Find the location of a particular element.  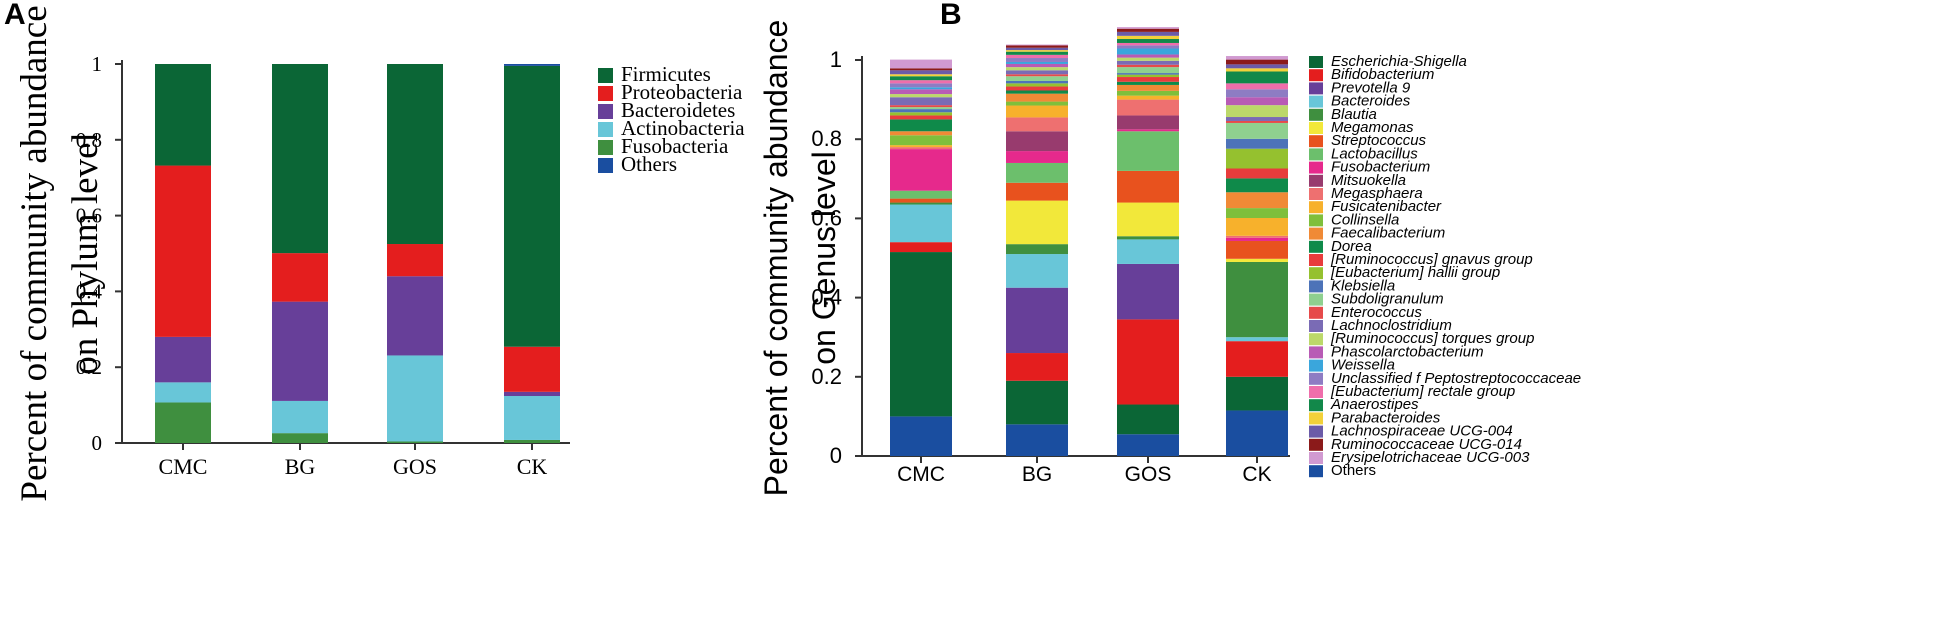

bar-segment-cmc-ruminococcus-torques-group is located at coordinates (921, 96).